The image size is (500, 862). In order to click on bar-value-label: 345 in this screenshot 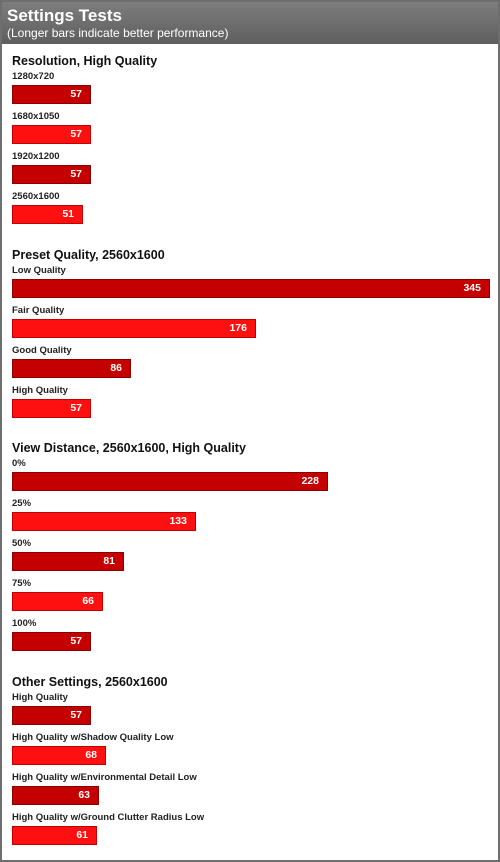, I will do `click(472, 288)`.